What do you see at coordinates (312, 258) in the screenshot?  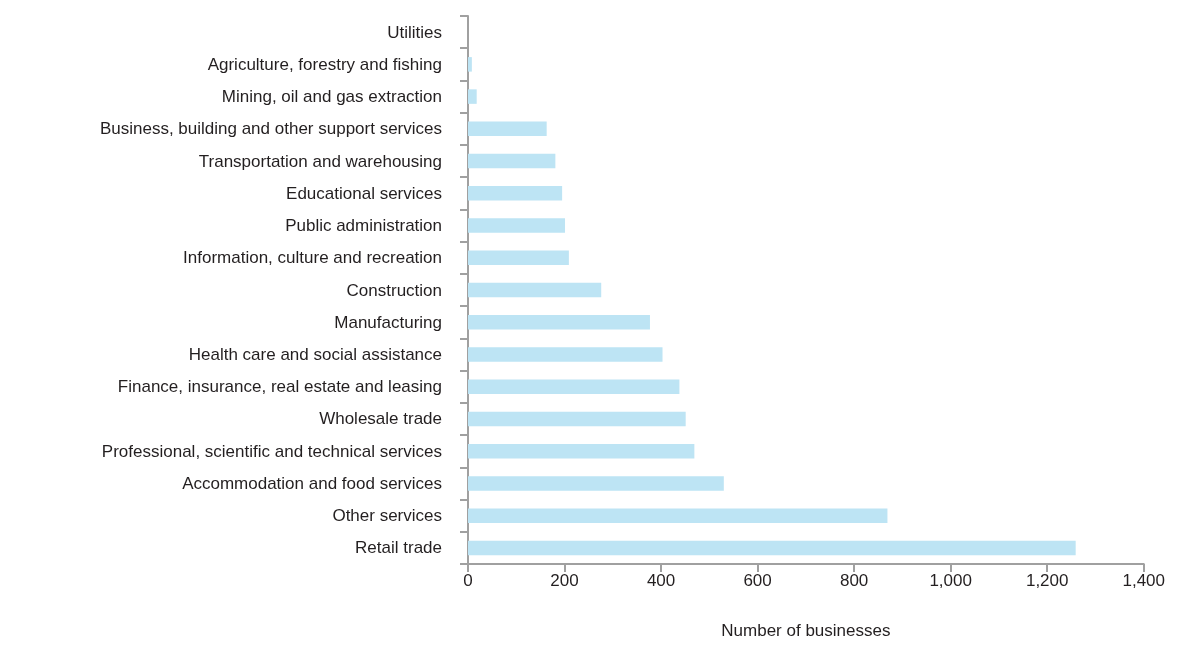 I see `y-tick-label: Information, culture and recreation` at bounding box center [312, 258].